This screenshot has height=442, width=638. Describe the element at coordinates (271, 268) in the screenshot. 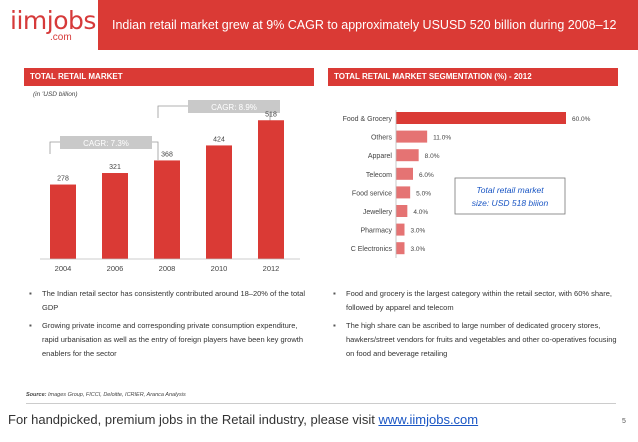

I see `x-tick-label: 2012` at that location.